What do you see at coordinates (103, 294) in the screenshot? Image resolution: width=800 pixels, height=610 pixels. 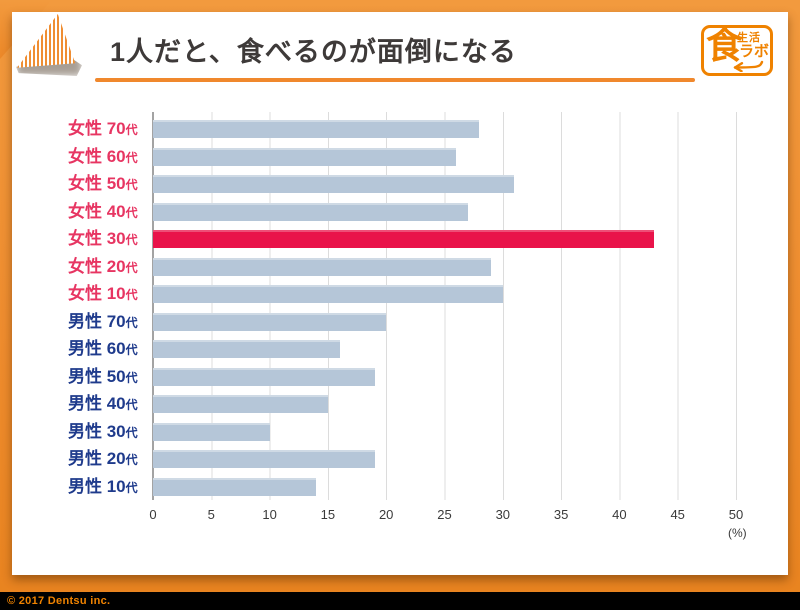 I see `category-label: 女性 10代` at bounding box center [103, 294].